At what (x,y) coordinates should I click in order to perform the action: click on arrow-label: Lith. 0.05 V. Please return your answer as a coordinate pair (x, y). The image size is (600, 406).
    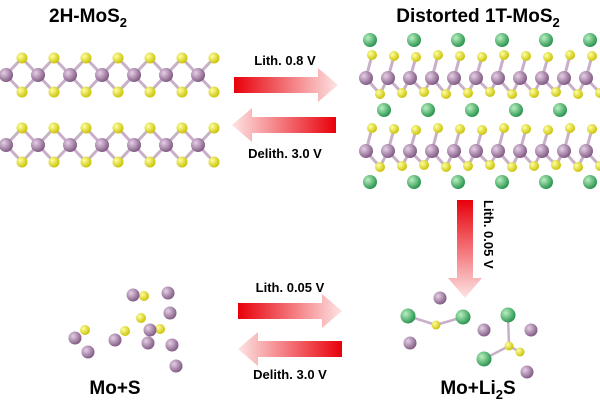
    Looking at the image, I should click on (488, 234).